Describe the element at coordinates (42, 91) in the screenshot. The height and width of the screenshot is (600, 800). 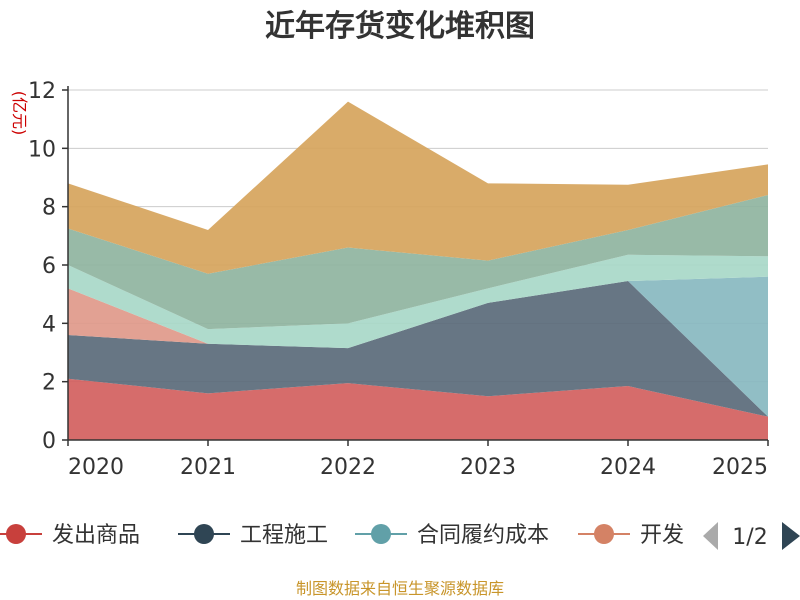
I see `y-tick-label: 12` at that location.